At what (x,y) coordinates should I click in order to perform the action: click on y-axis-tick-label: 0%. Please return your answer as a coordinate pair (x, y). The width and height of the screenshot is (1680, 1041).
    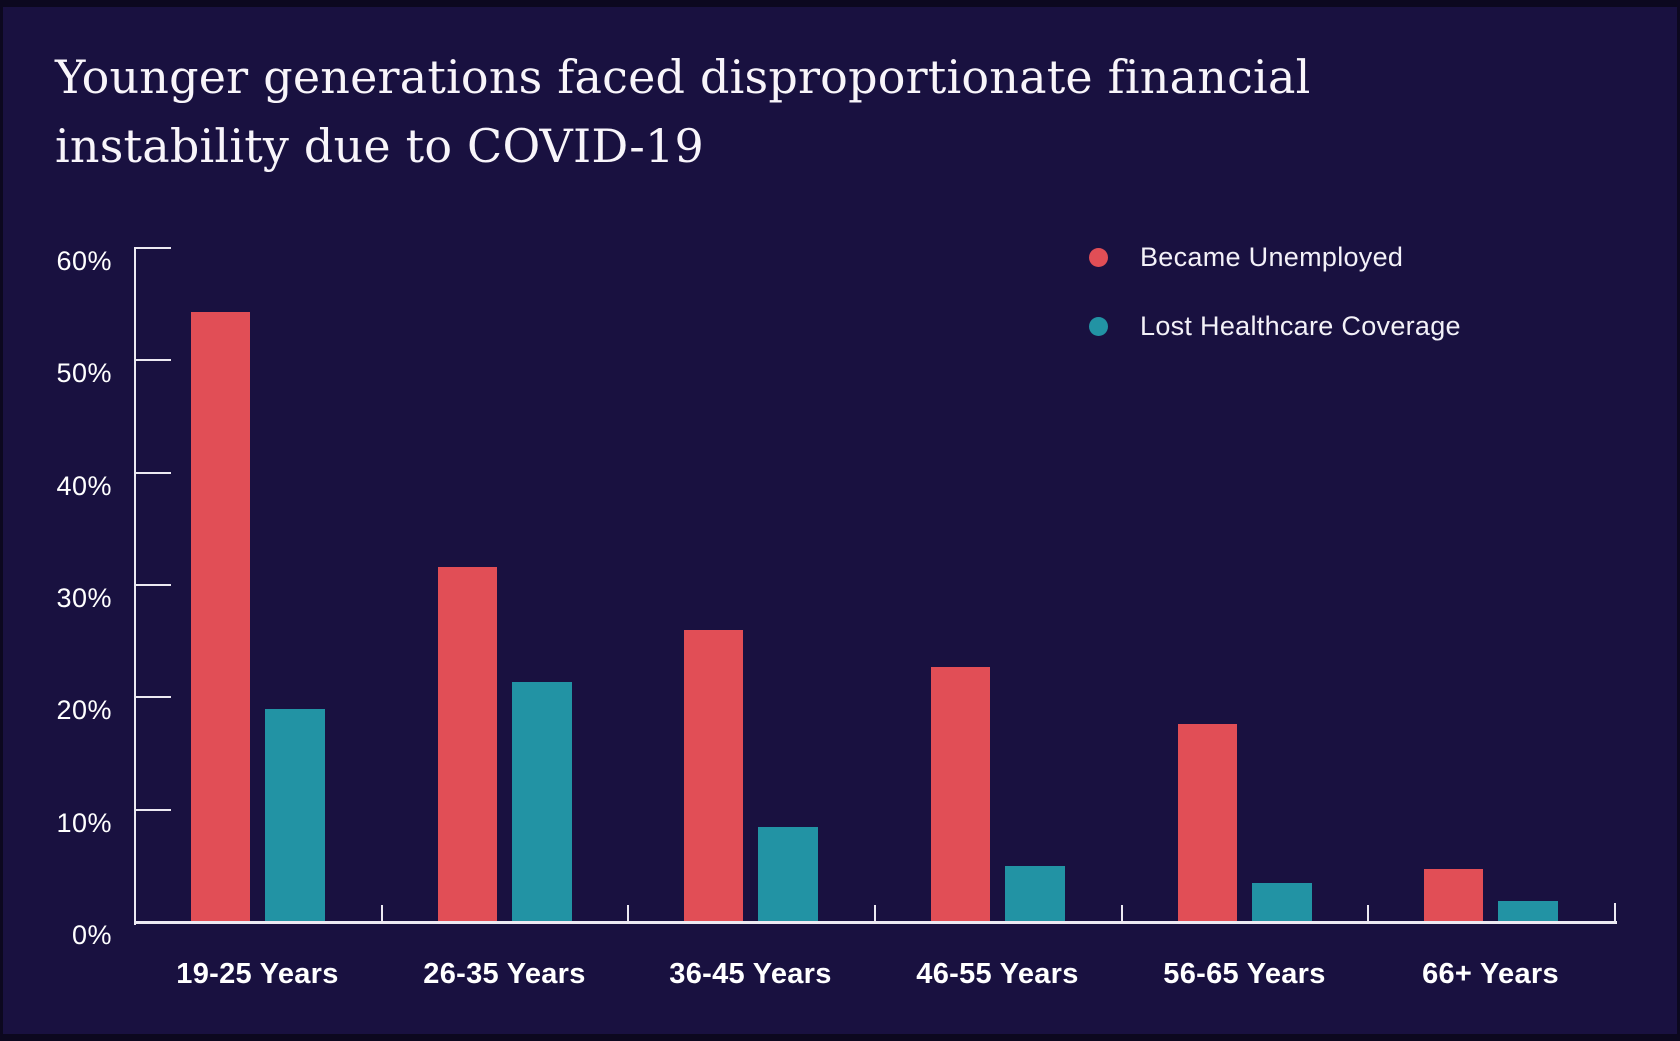
    Looking at the image, I should click on (91, 935).